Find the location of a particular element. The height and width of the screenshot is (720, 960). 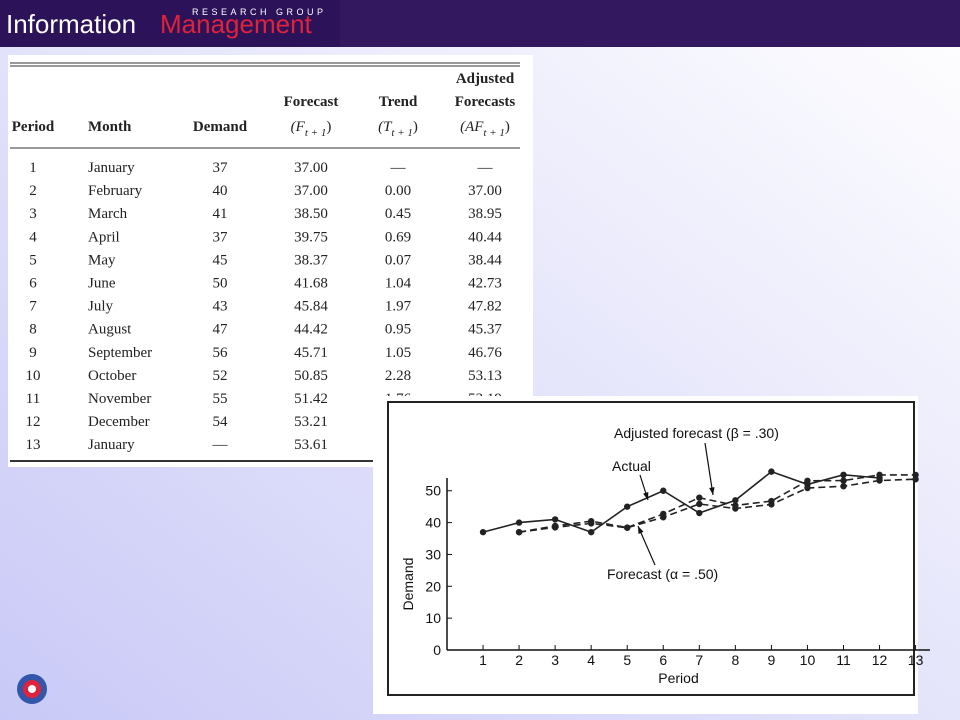

x-tick-label: 3 is located at coordinates (555, 660).